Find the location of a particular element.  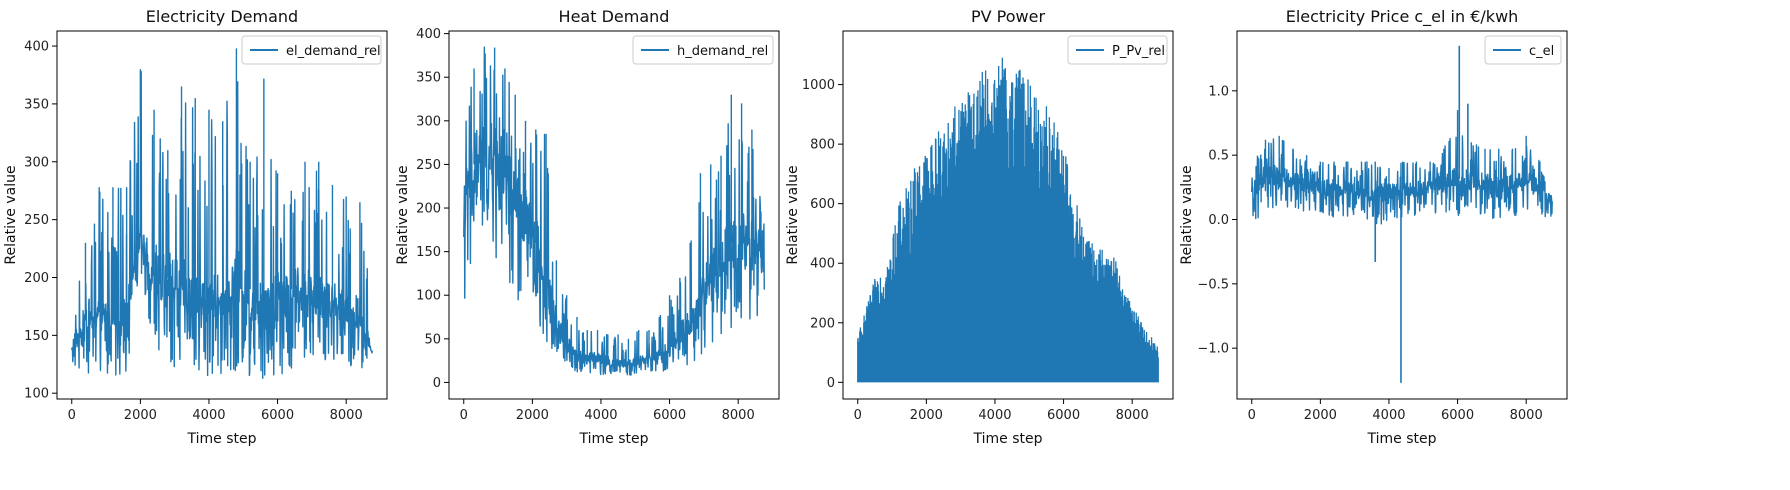

legend-label: c_el is located at coordinates (1541, 51).